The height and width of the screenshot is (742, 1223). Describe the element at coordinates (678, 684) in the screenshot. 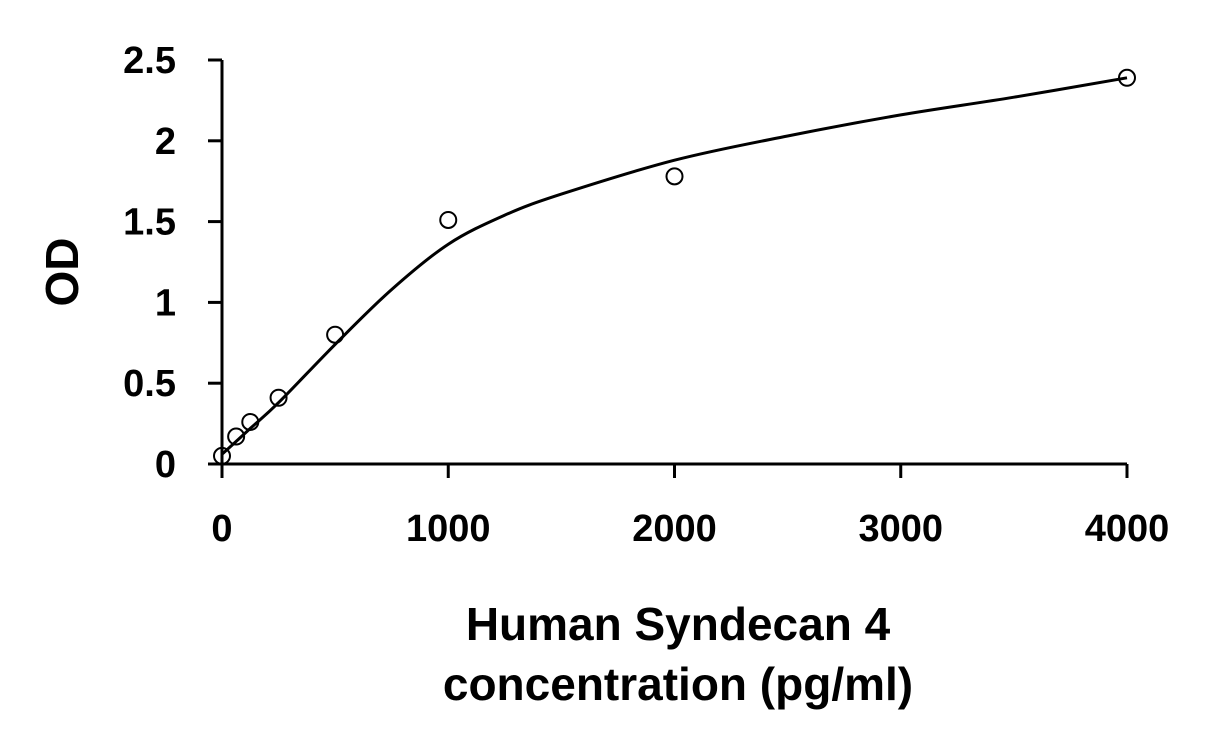

I see `x-axis-title-line-2: concentration (pg/ml)` at that location.